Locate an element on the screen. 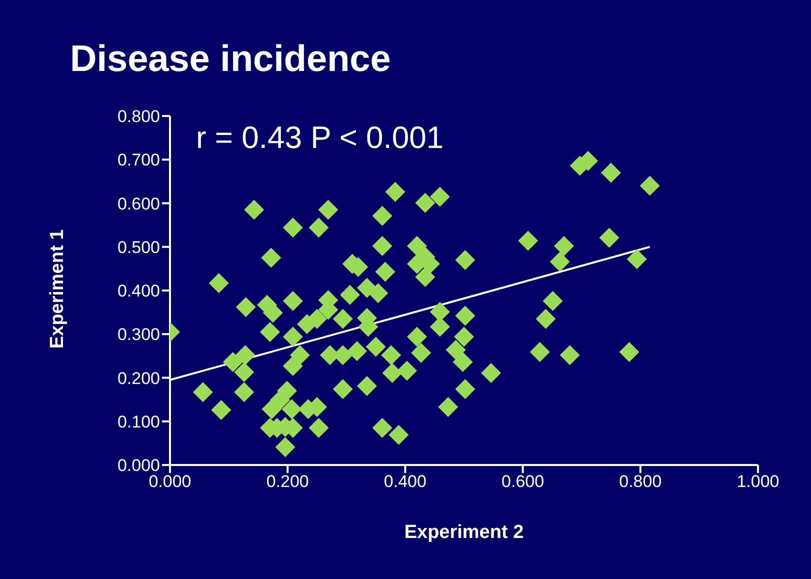 The width and height of the screenshot is (811, 579). x-tick-label: 0.200 is located at coordinates (287, 482).